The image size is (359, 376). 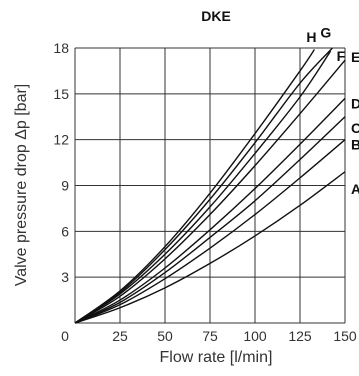 I want to click on x-axis-title: Flow rate [l/min], so click(x=216, y=357).